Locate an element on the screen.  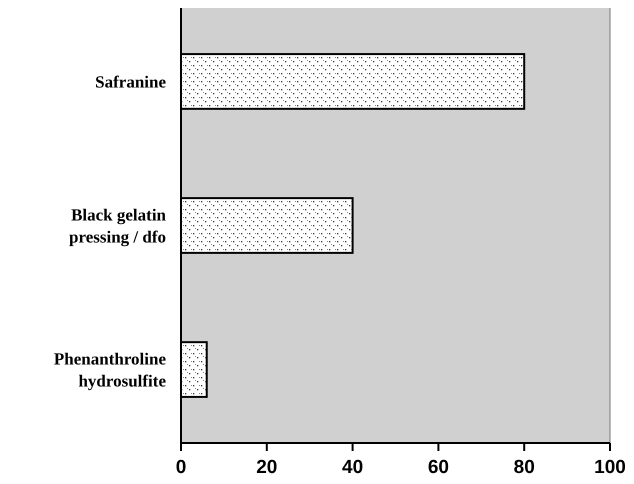
y-tick-label: Black gelatin pressing / dfo is located at coordinates (118, 226).